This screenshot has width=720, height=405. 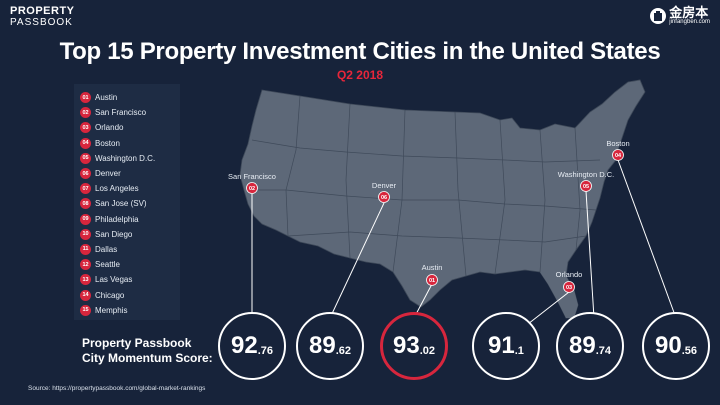 I want to click on score-circle-washington-dc: 89.74, so click(x=590, y=346).